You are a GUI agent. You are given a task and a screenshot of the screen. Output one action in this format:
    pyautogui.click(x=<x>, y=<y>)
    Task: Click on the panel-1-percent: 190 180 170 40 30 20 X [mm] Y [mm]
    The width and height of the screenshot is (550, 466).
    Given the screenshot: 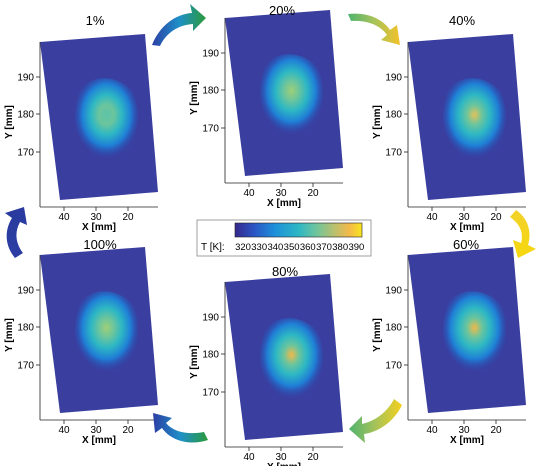 What is the action you would take?
    pyautogui.click(x=81, y=133)
    